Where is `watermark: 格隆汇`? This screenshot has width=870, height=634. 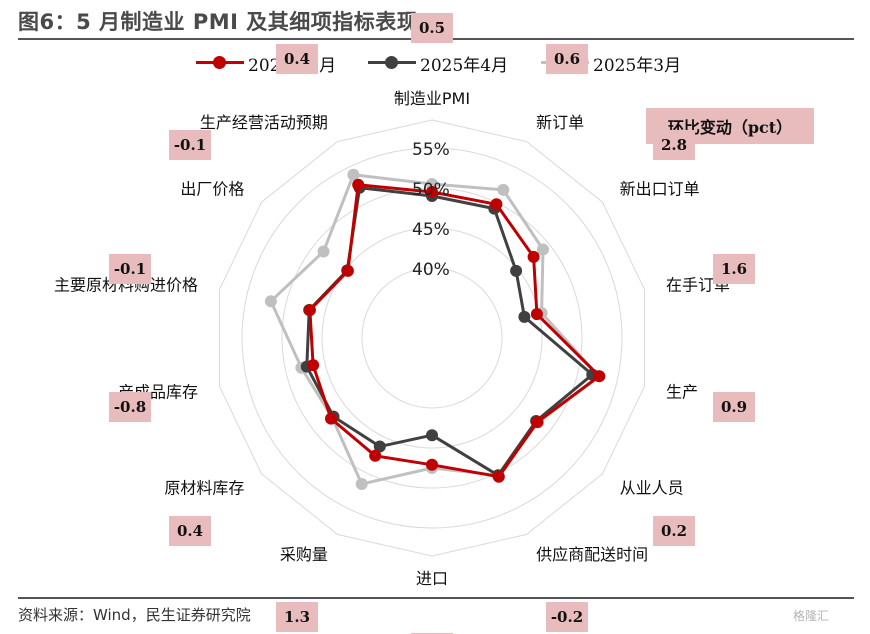 watermark: 格隆汇 is located at coordinates (811, 616).